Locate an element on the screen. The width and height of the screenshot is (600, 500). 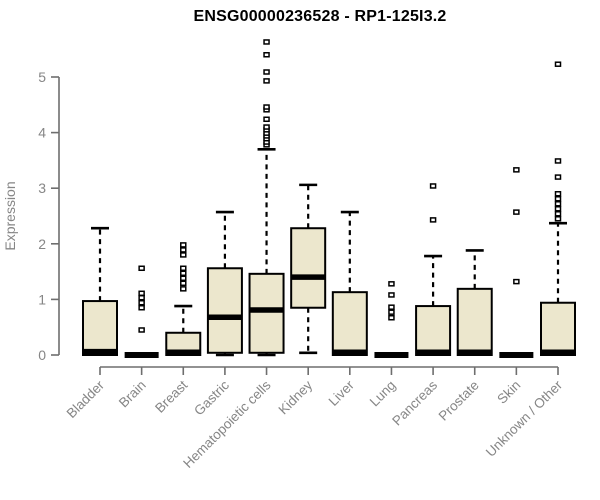
box-group-hematopoietic-cells is located at coordinates (266, 198).